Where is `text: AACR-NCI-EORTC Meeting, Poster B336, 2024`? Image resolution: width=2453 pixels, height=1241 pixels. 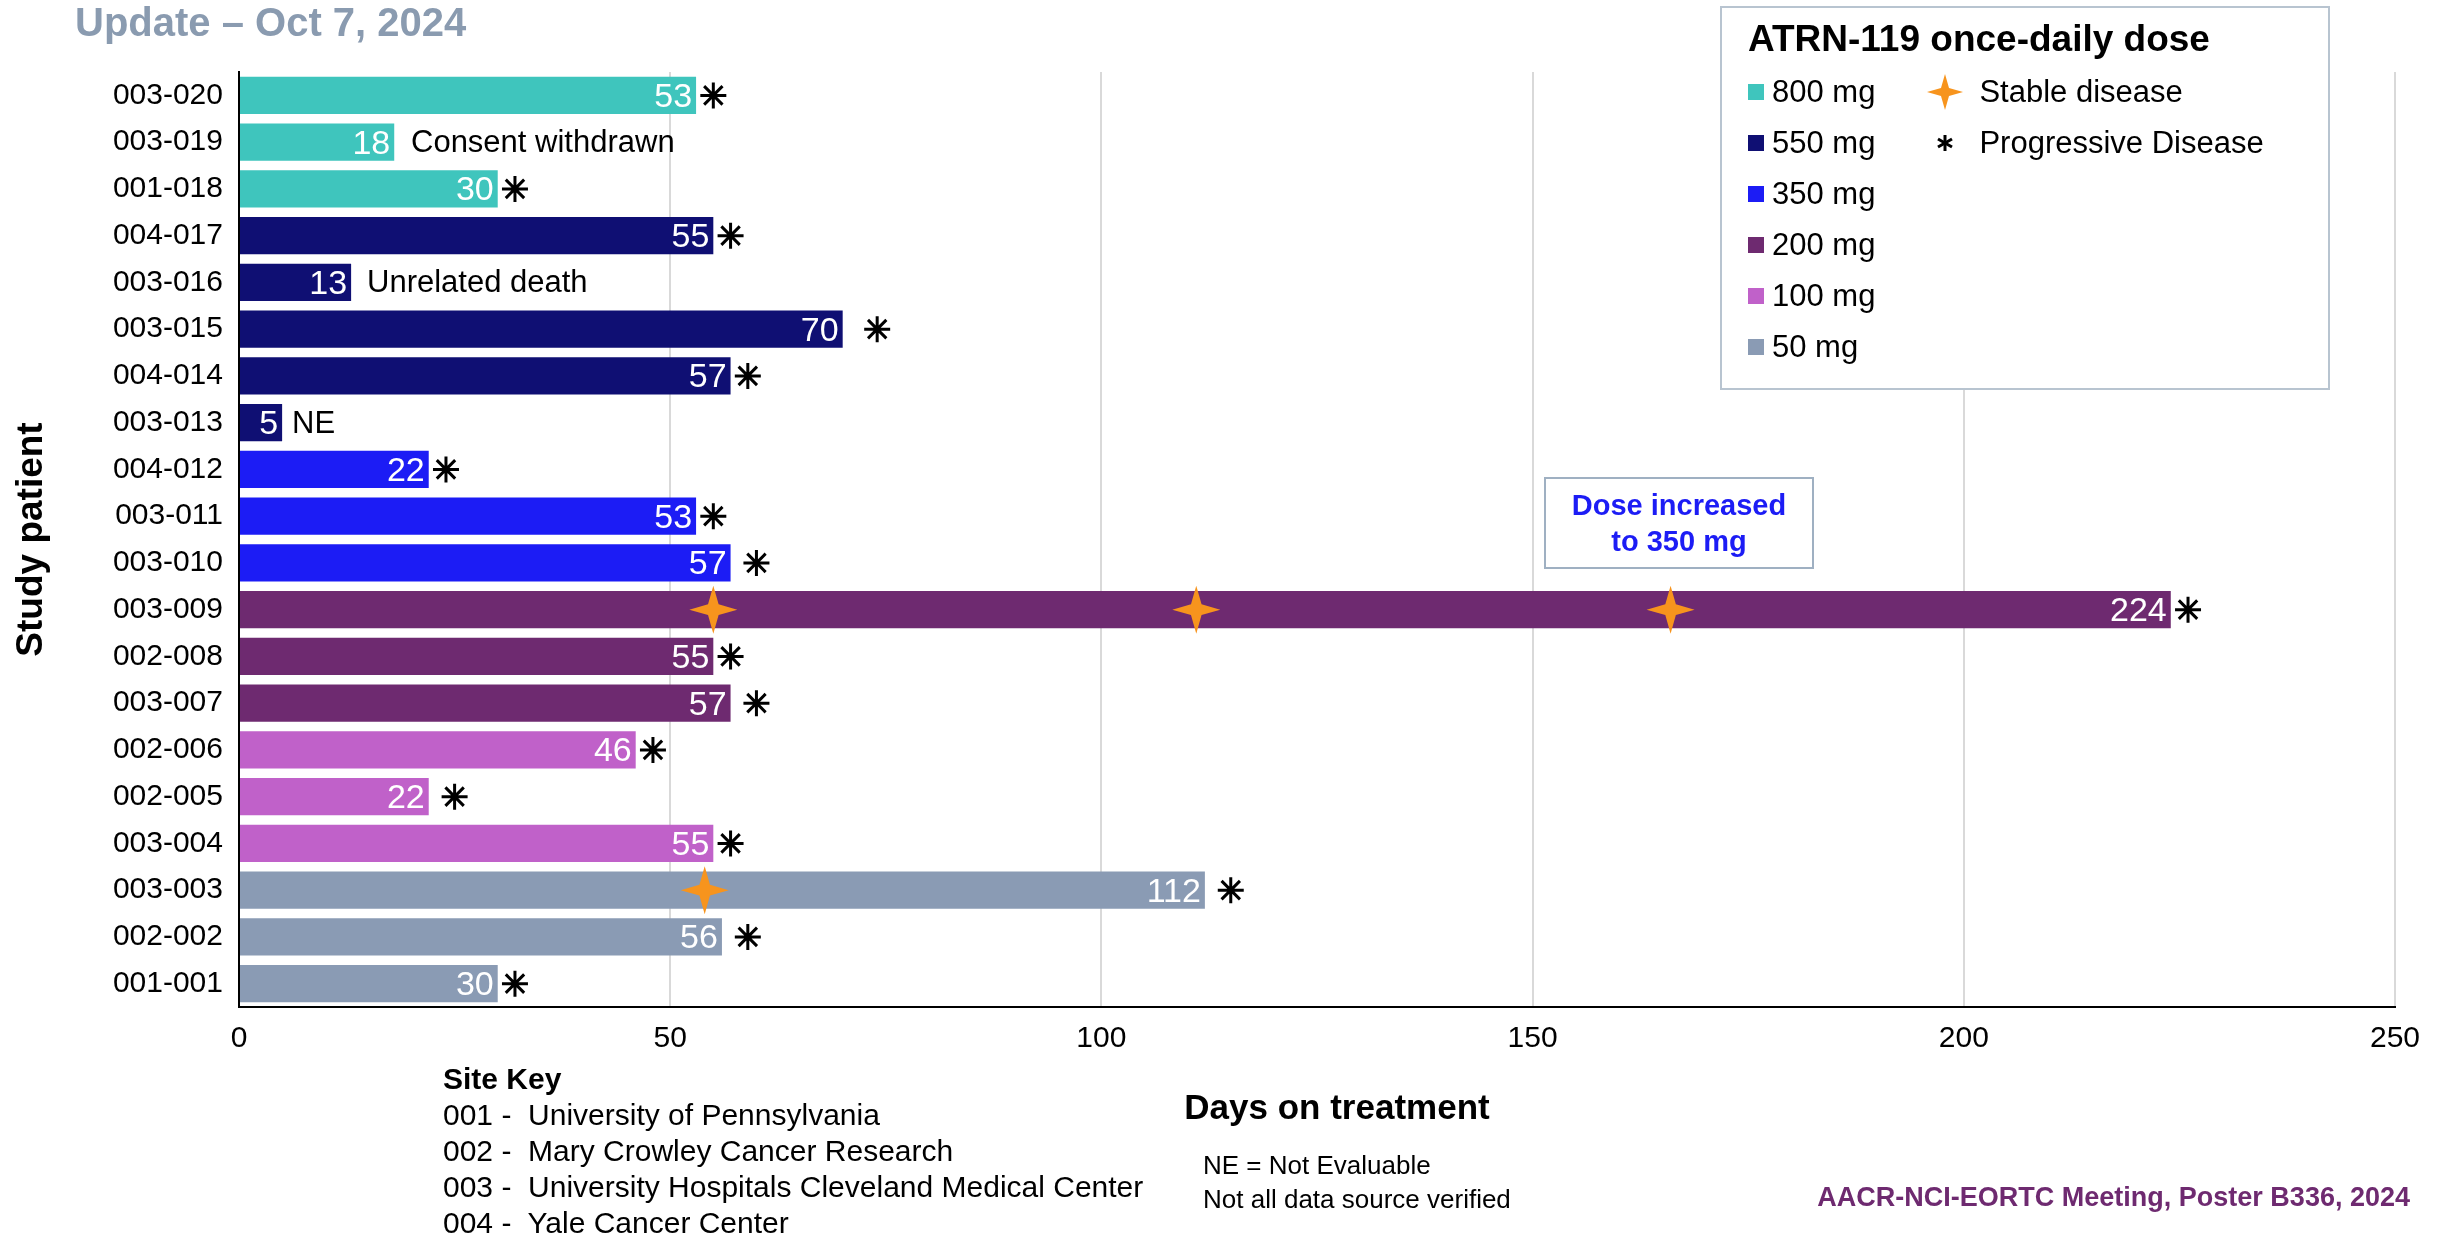
text: AACR-NCI-EORTC Meeting, Poster B336, 2024 is located at coordinates (2113, 1197).